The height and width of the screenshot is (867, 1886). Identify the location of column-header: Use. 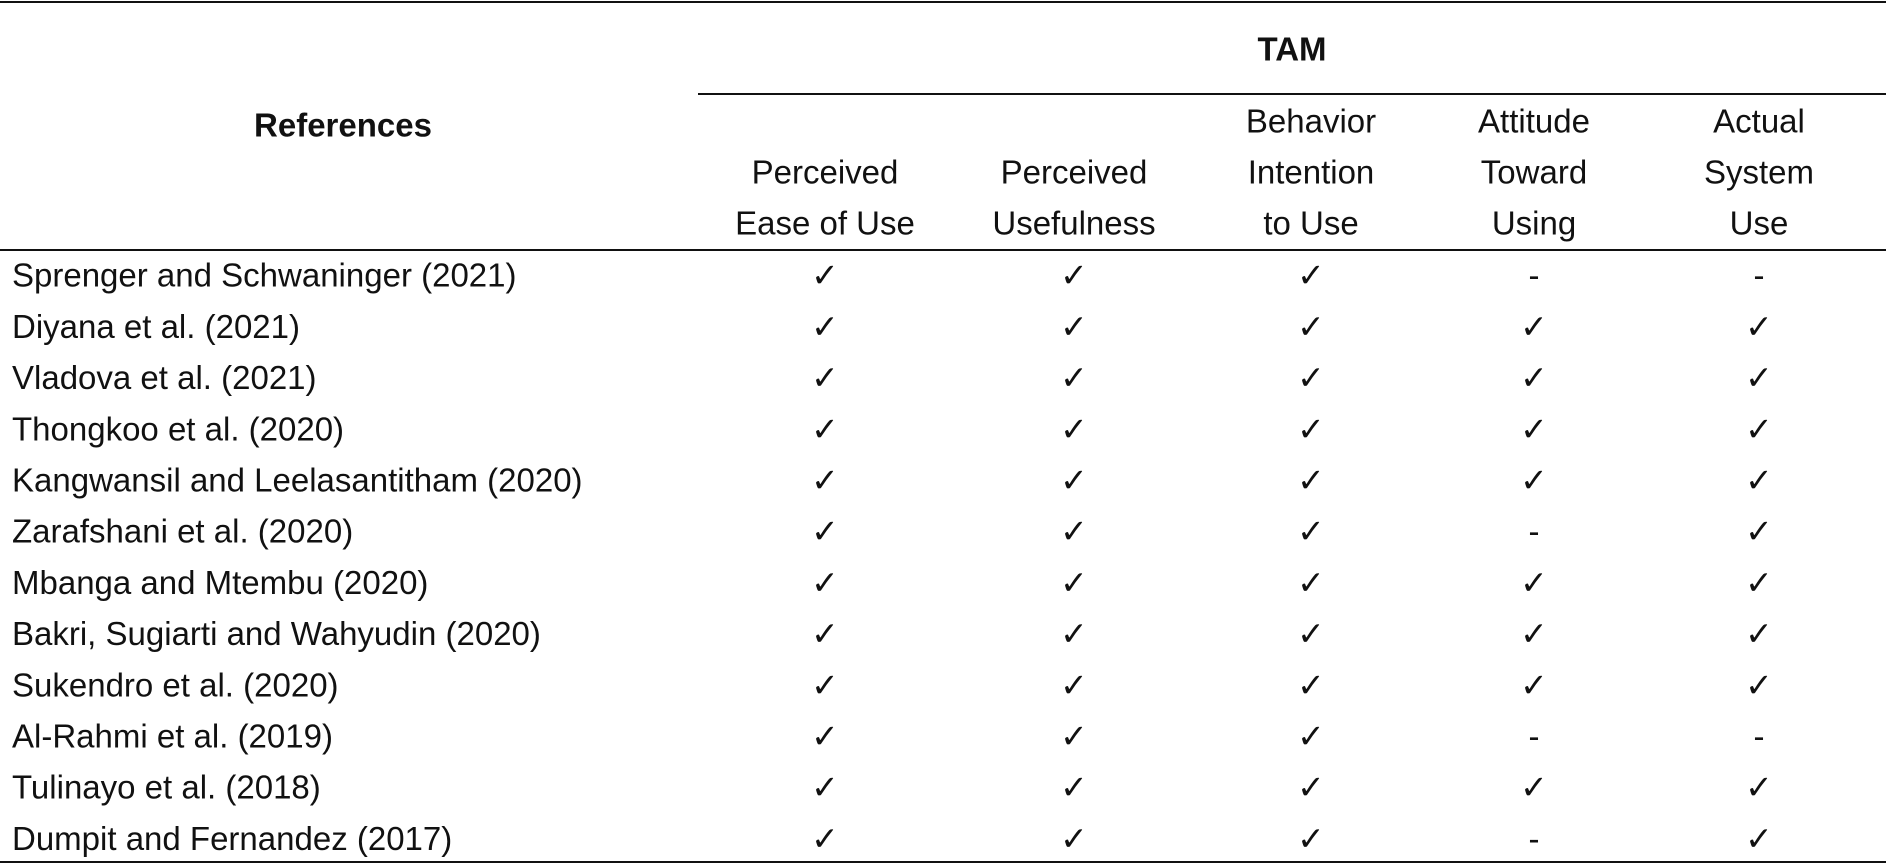
(1759, 223).